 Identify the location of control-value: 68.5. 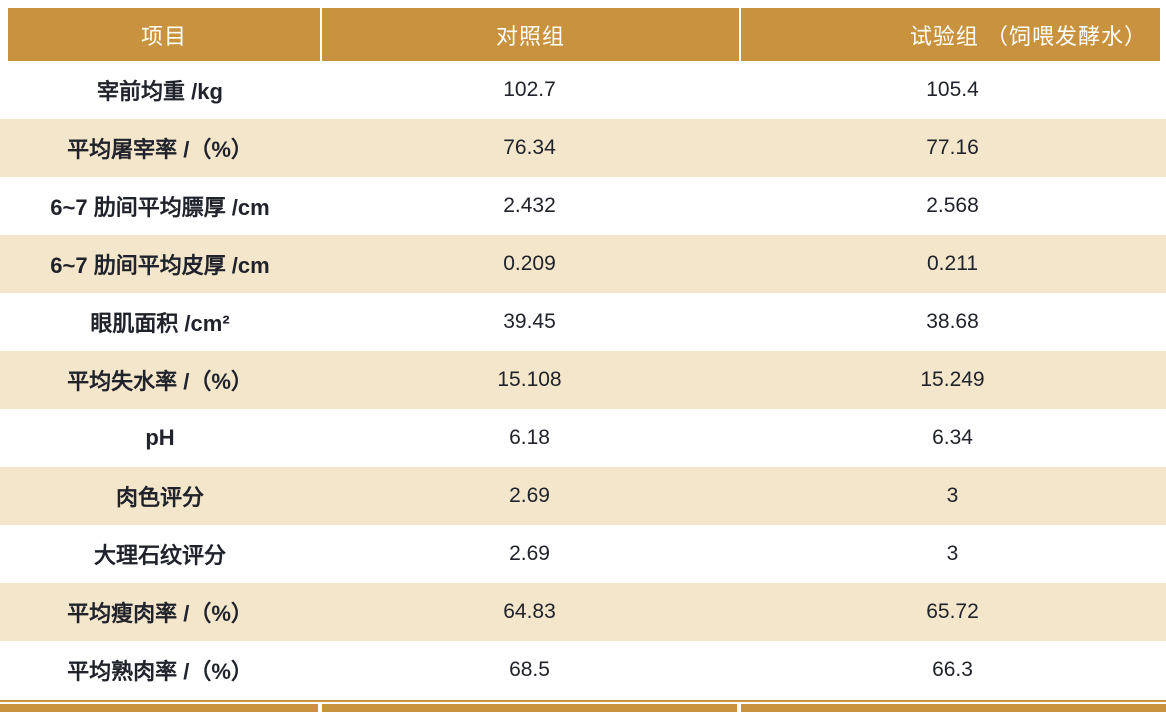
(529, 669).